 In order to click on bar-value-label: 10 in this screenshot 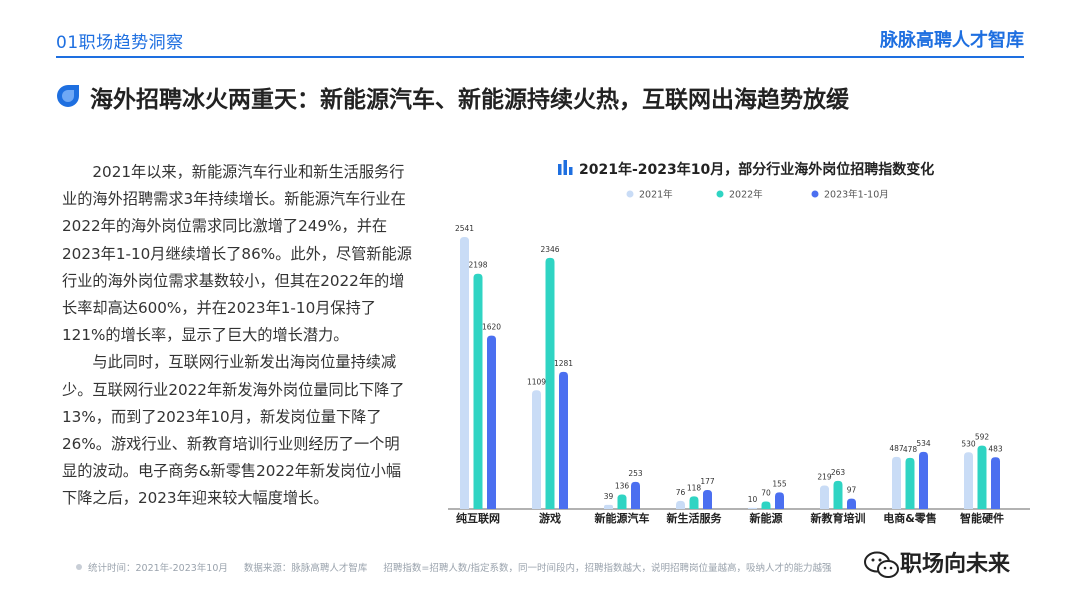, I will do `click(753, 499)`.